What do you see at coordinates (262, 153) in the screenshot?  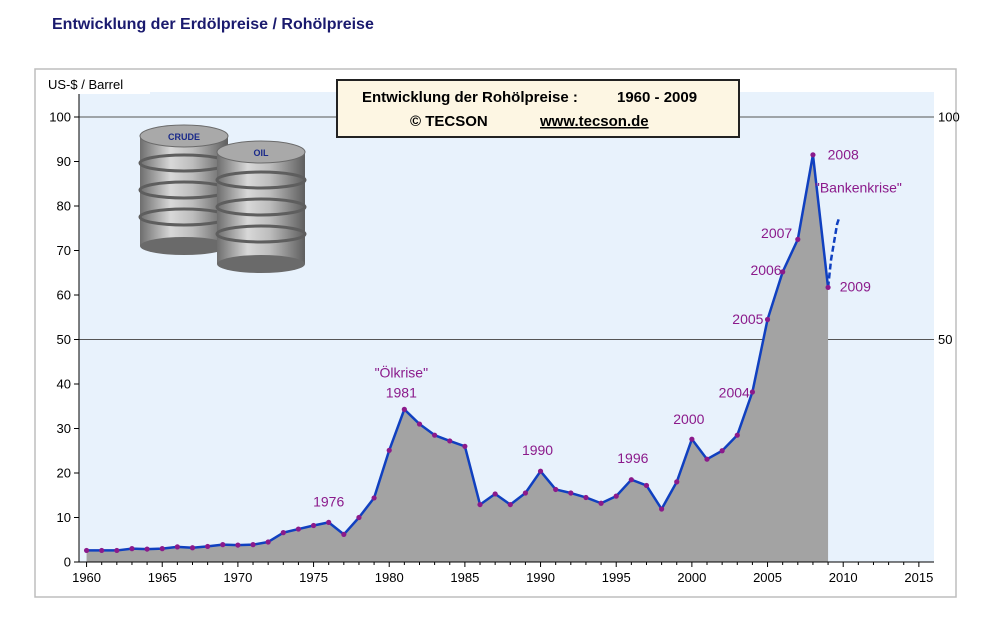 I see `svg-text: OIL` at bounding box center [262, 153].